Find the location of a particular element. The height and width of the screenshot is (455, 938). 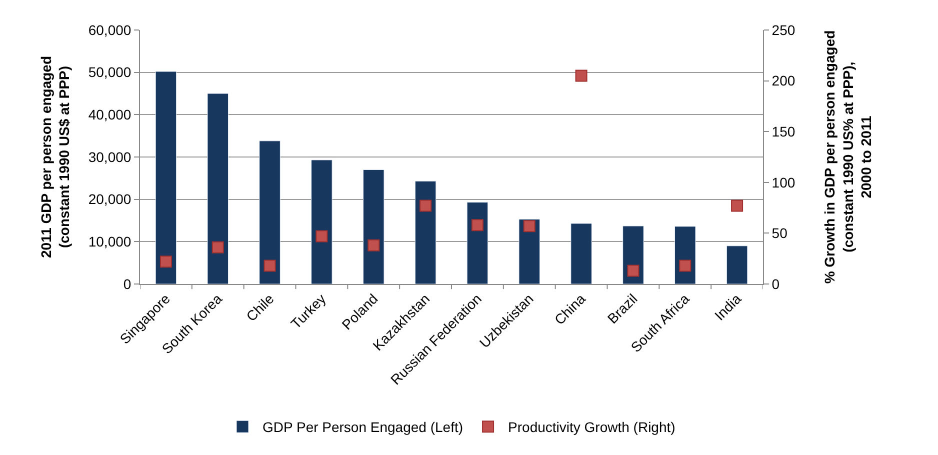

legend-label: Productivity Growth (Right) is located at coordinates (592, 427).